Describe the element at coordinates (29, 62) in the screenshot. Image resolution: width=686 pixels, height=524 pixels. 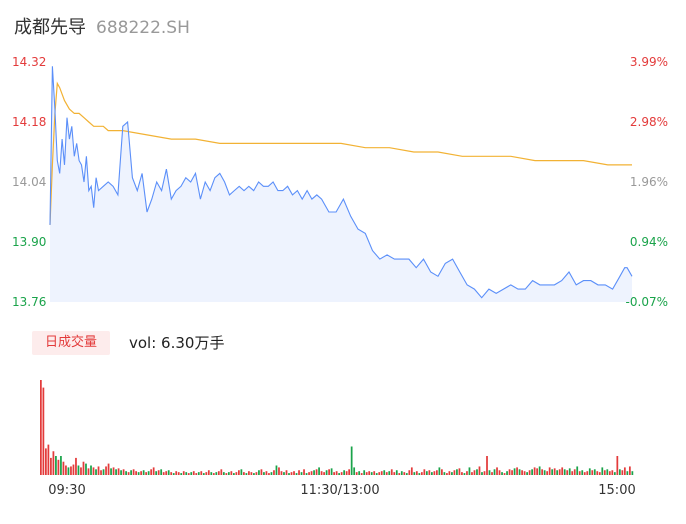
I see `price-tick-label: 14.32` at that location.